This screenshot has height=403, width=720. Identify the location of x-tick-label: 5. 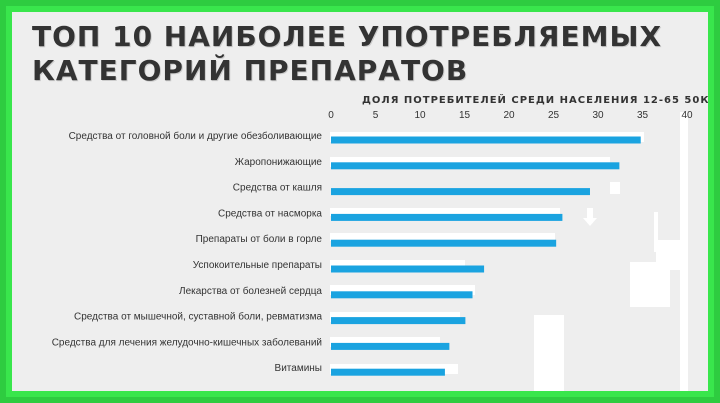
(376, 115).